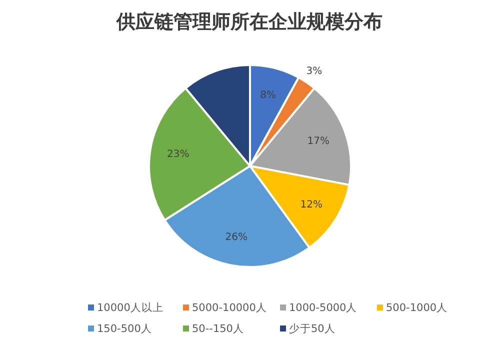  What do you see at coordinates (130, 307) in the screenshot?
I see `legend-label: 10000人以上` at bounding box center [130, 307].